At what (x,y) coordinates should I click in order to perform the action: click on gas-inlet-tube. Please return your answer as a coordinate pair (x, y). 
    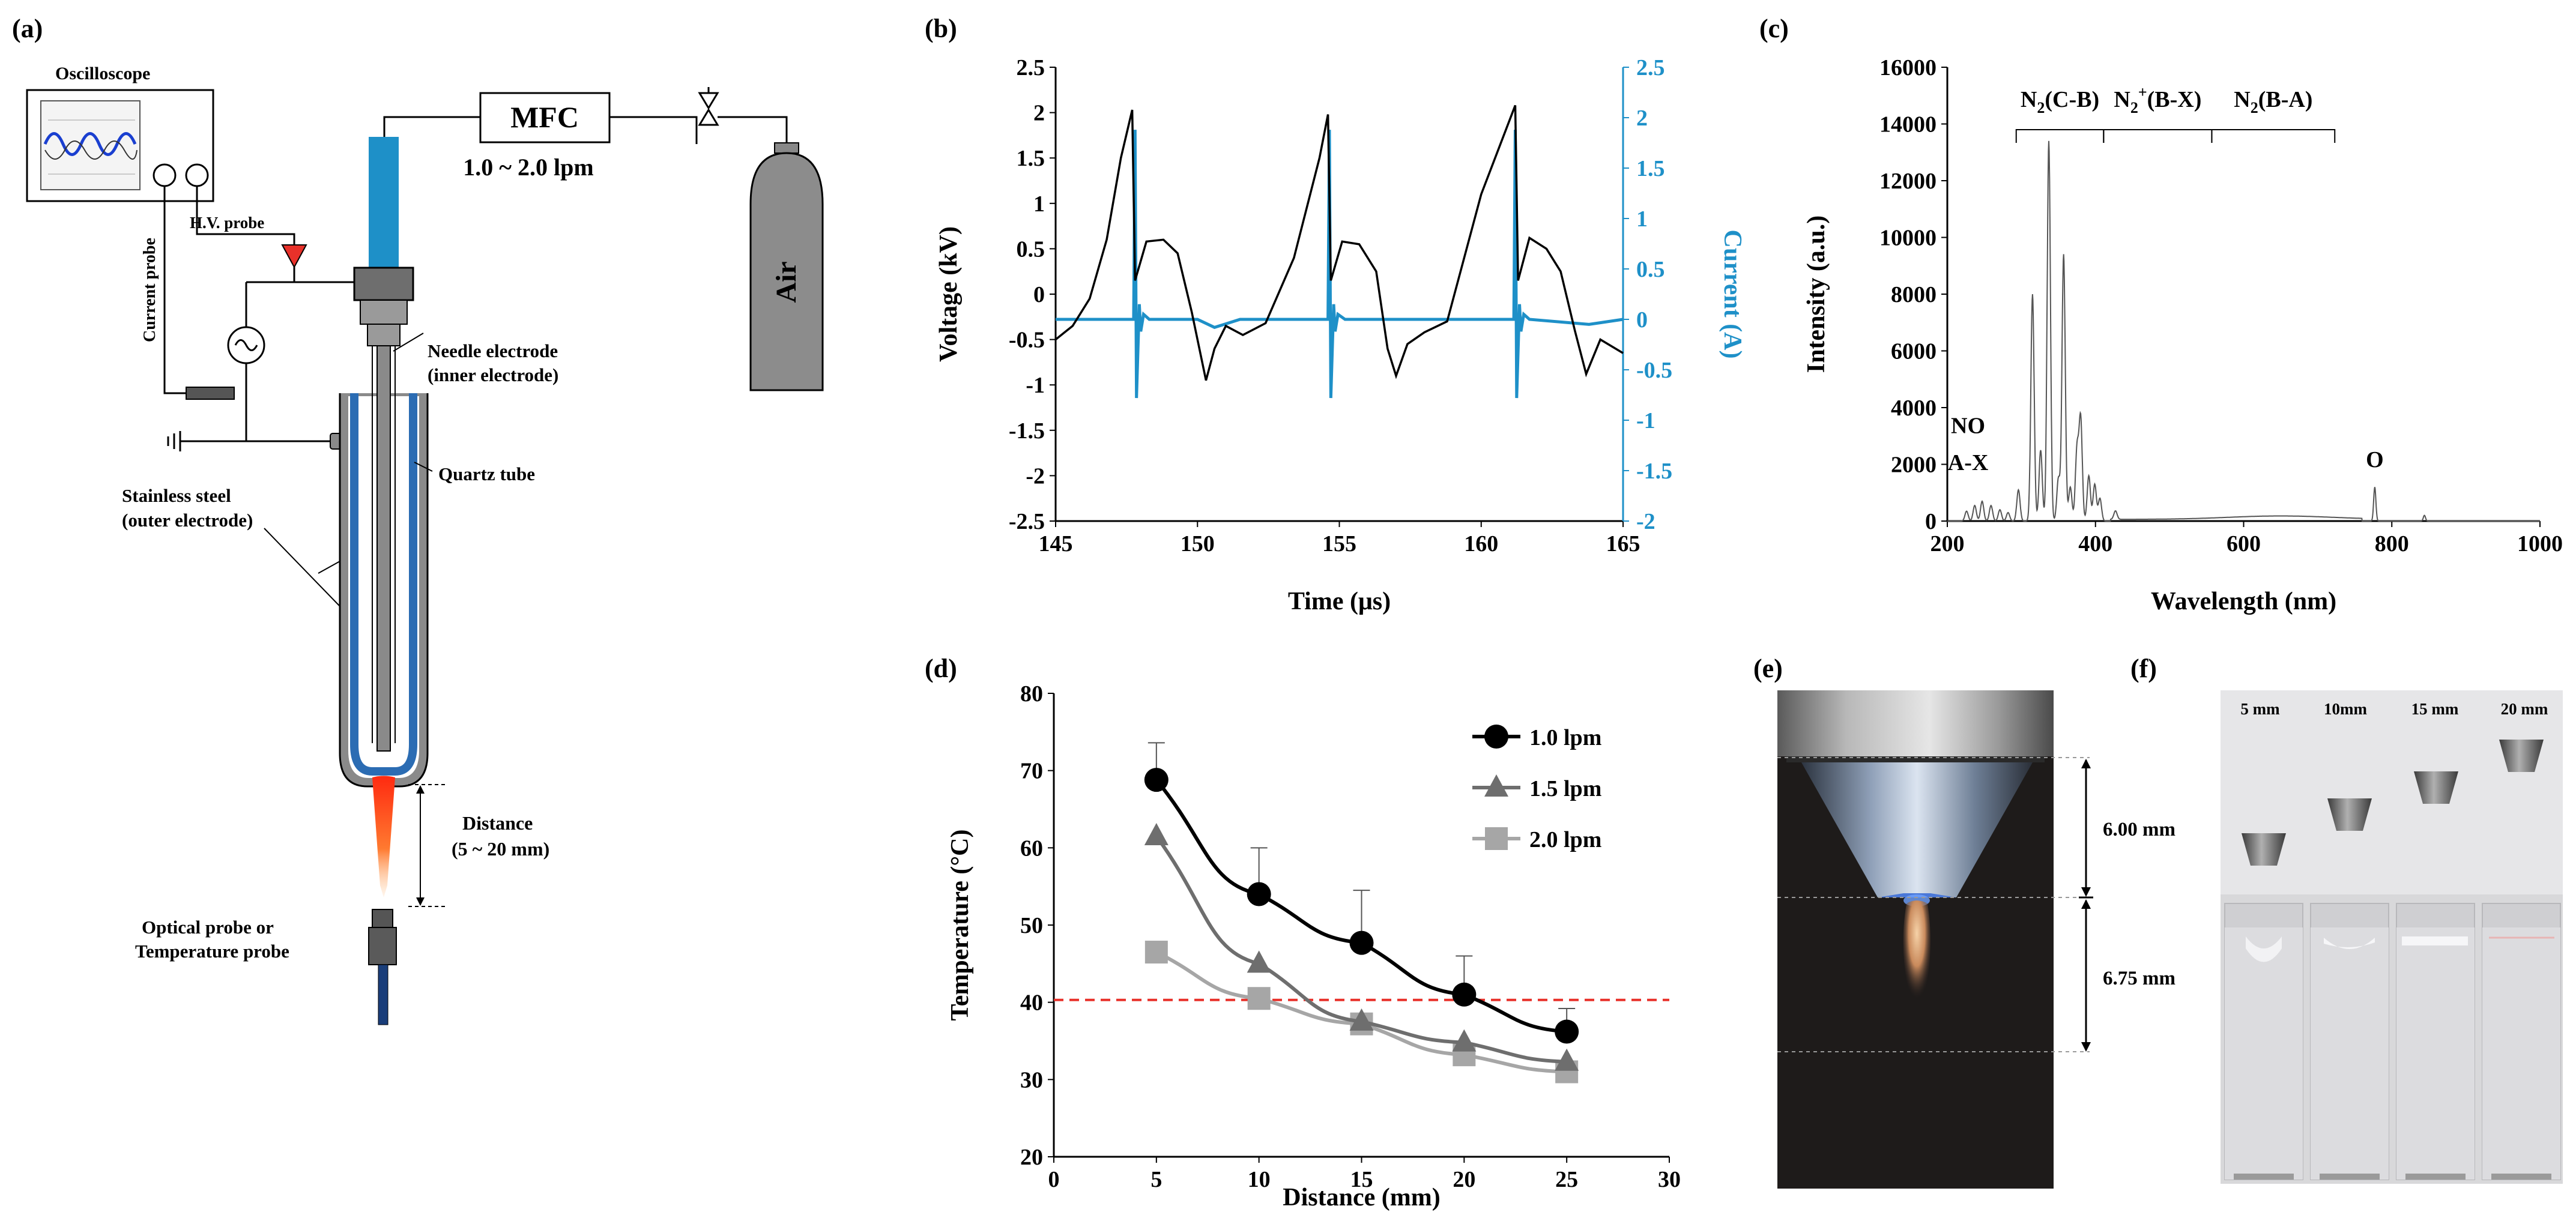
    Looking at the image, I should click on (384, 202).